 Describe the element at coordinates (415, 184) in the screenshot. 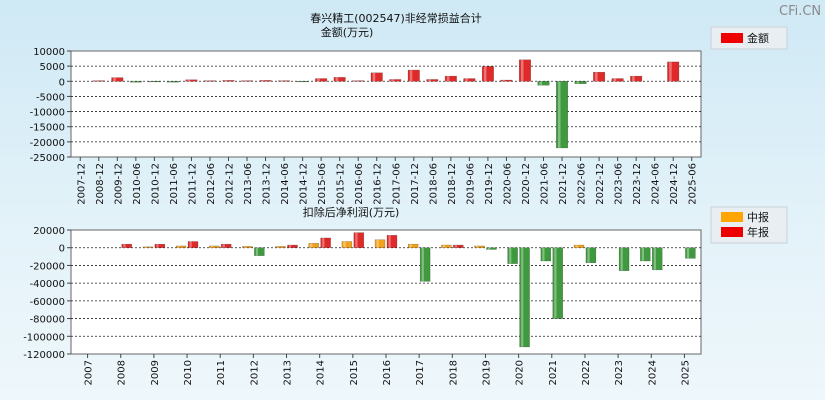

I see `x-tick-label: 2017-12` at that location.